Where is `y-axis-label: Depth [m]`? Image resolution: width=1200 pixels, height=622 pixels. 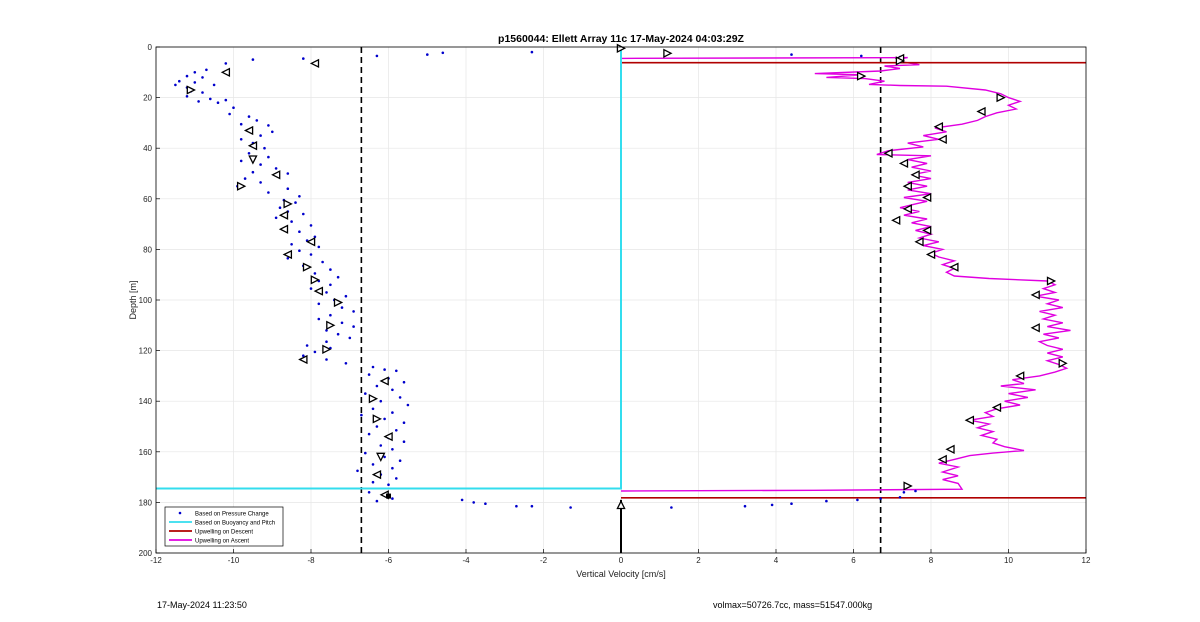 y-axis-label: Depth [m] is located at coordinates (133, 299).